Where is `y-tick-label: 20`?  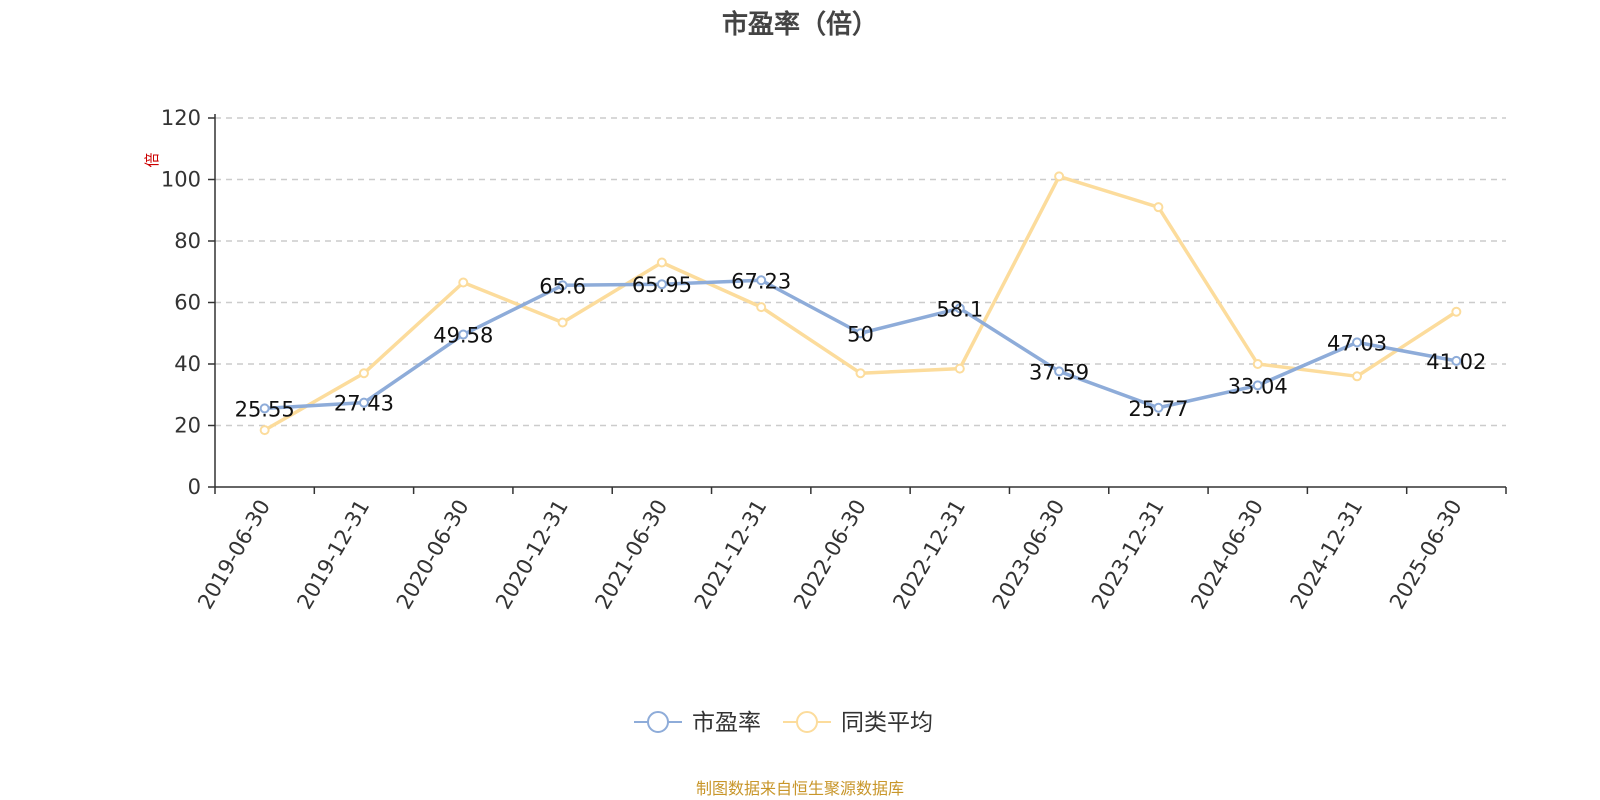
y-tick-label: 20 is located at coordinates (187, 426).